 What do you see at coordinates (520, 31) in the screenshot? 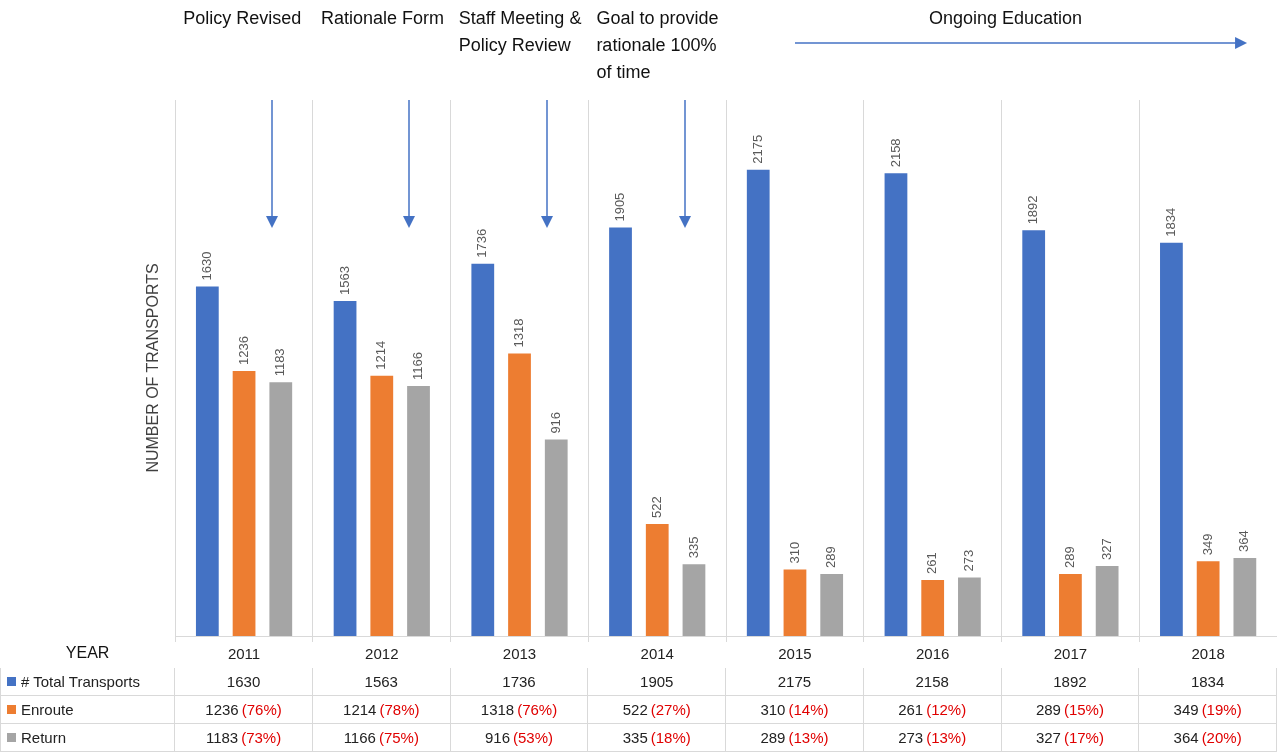
I see `text: Staff Meeting & Policy Review` at bounding box center [520, 31].